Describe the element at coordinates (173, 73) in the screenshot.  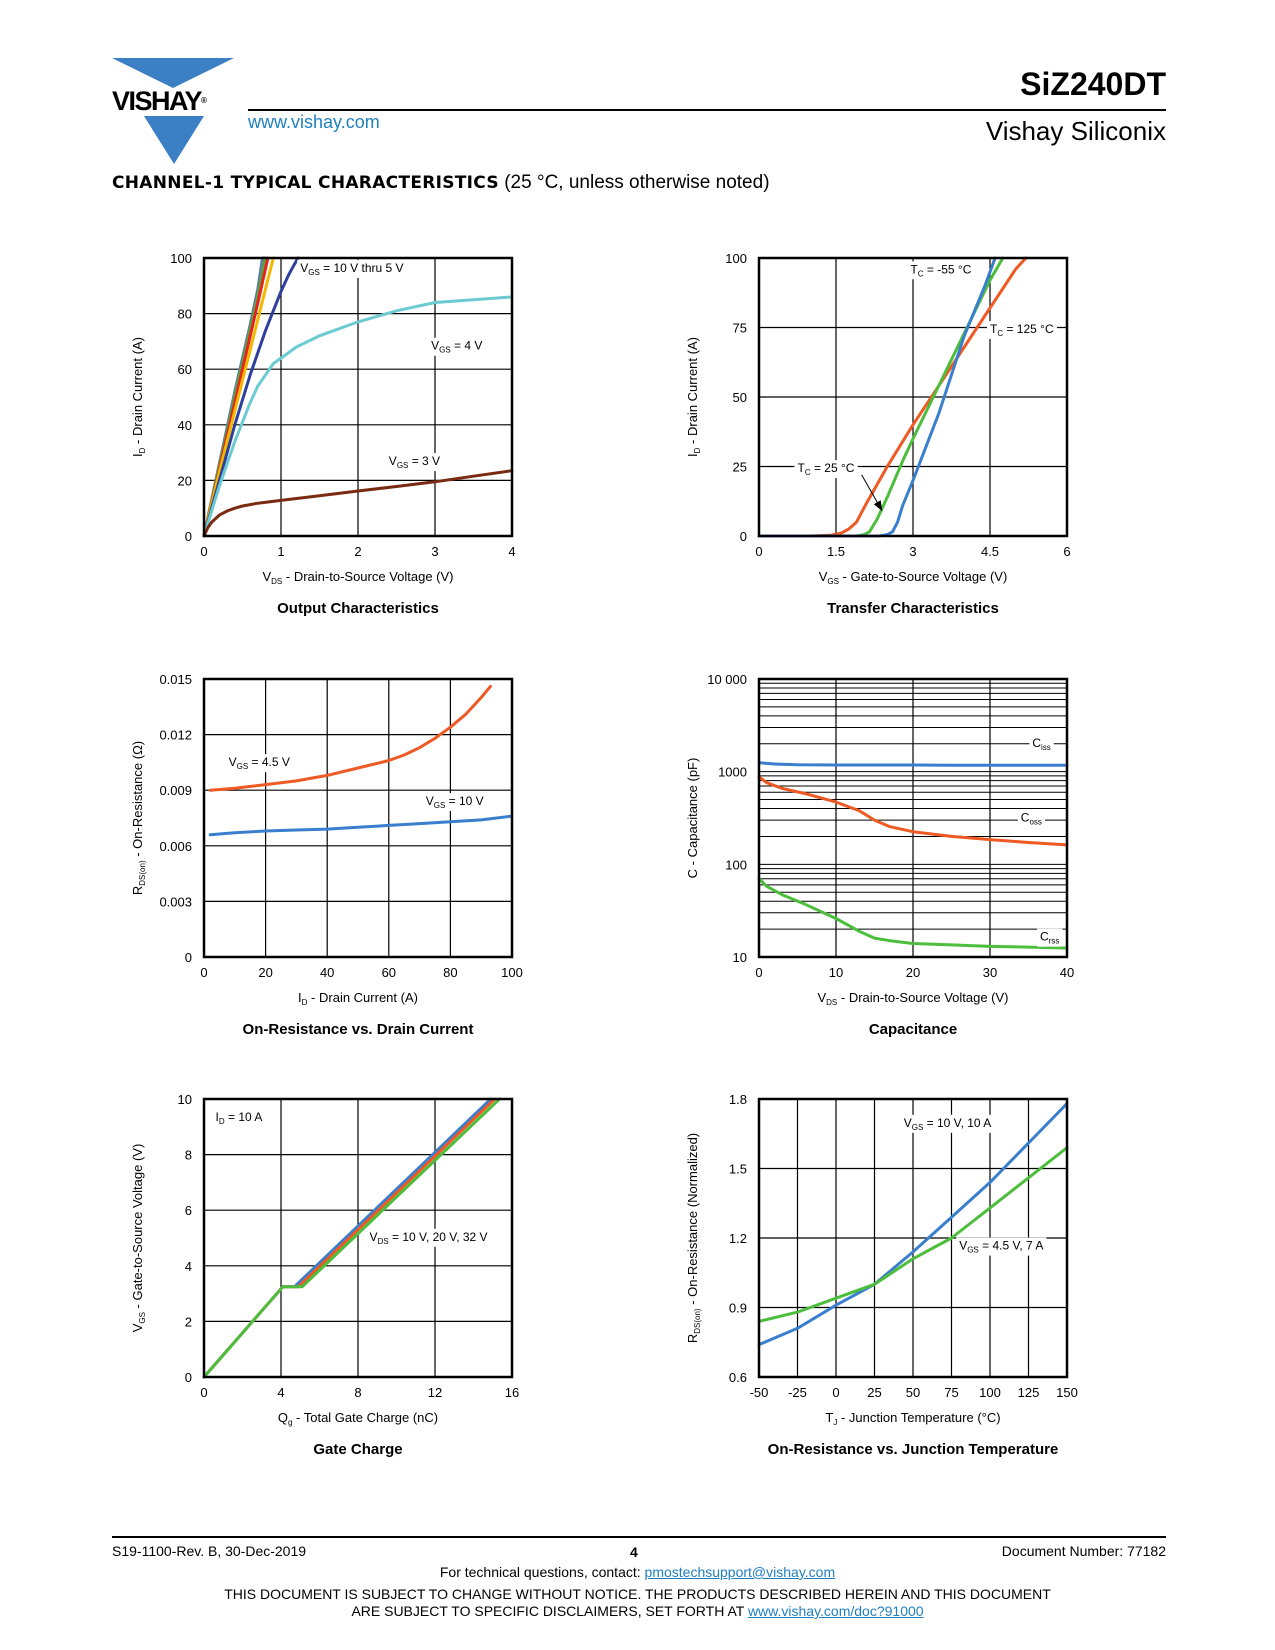
I see `logo-triangle-top-icon` at that location.